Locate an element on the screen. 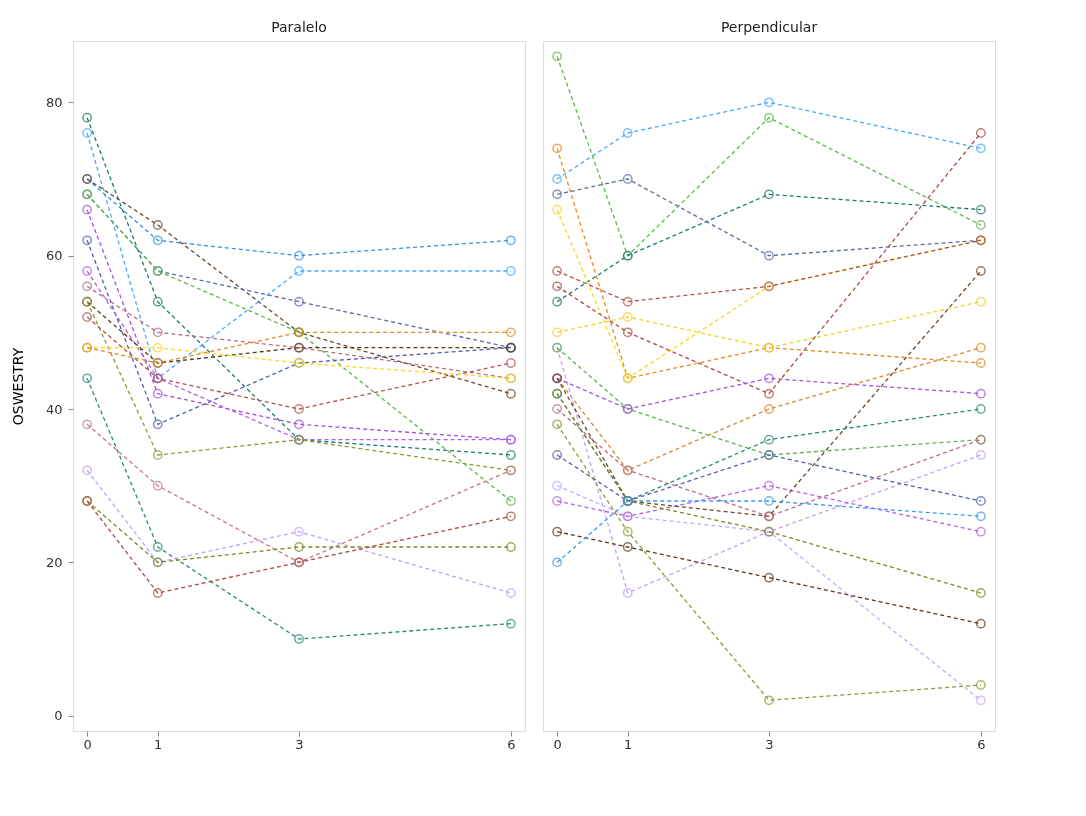 This screenshot has height=816, width=1086. y-tick-label: 40 is located at coordinates (54, 409).